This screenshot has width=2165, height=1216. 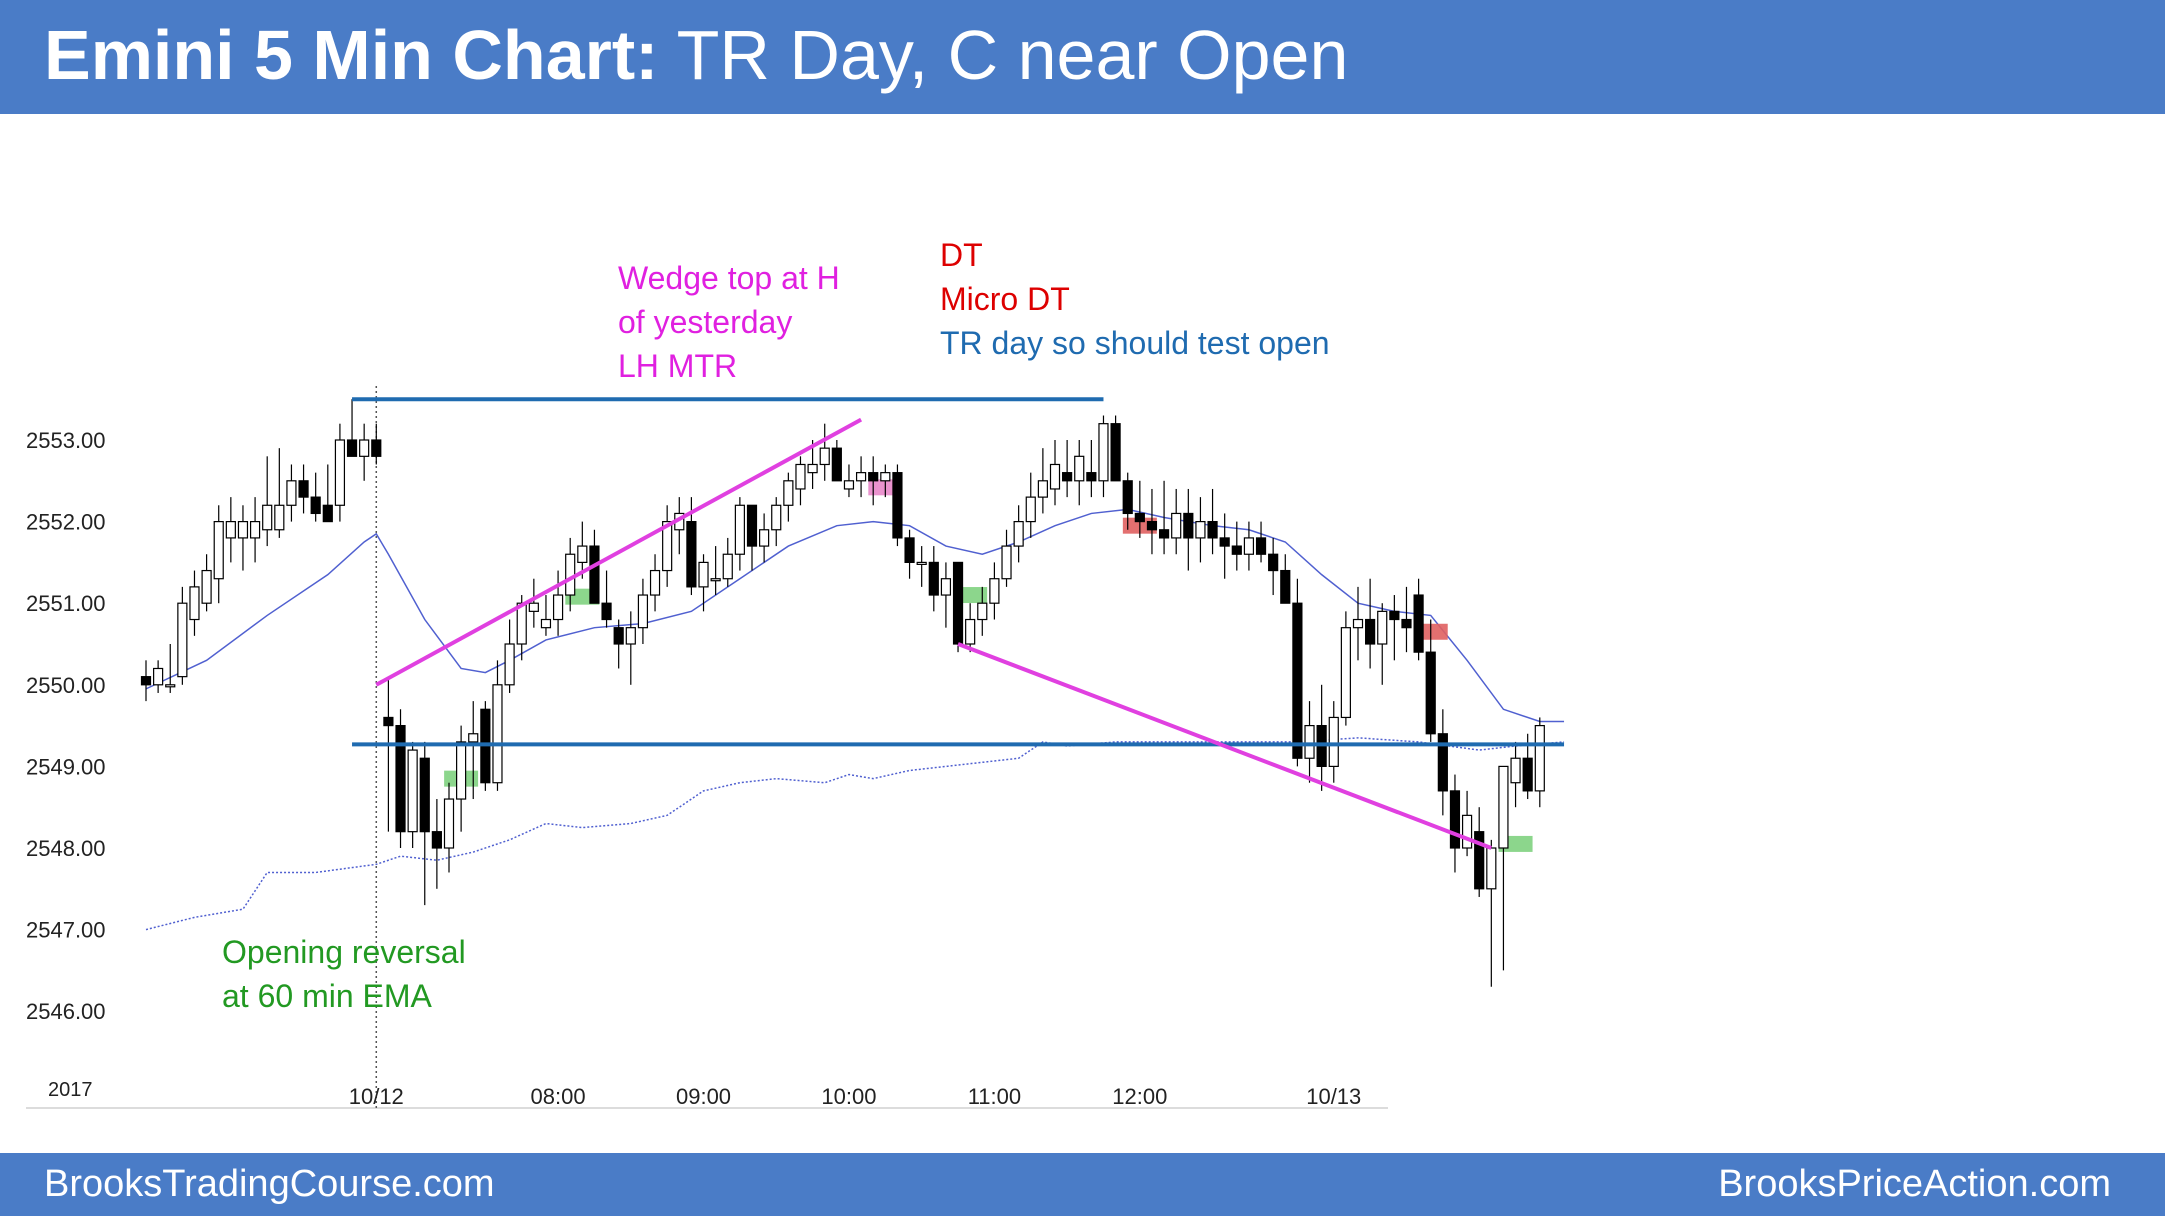 What do you see at coordinates (66, 603) in the screenshot?
I see `y-tick-label-5: 2551.00` at bounding box center [66, 603].